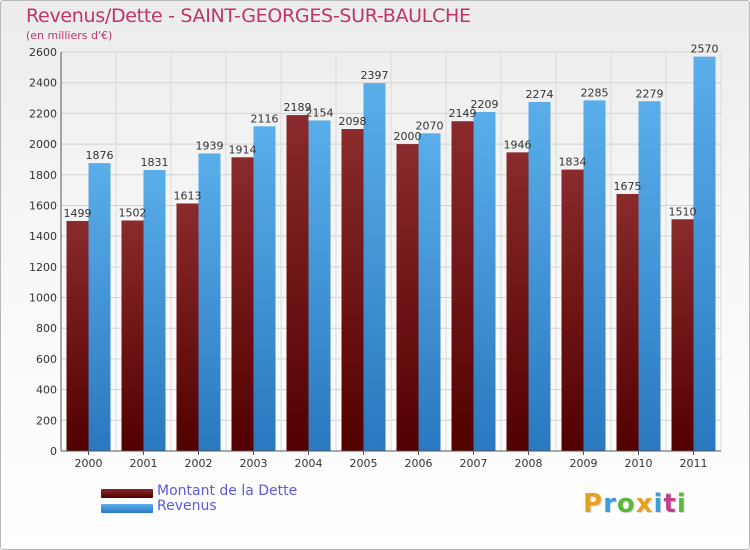  What do you see at coordinates (408, 136) in the screenshot?
I see `data-label-dette: 2000` at bounding box center [408, 136].